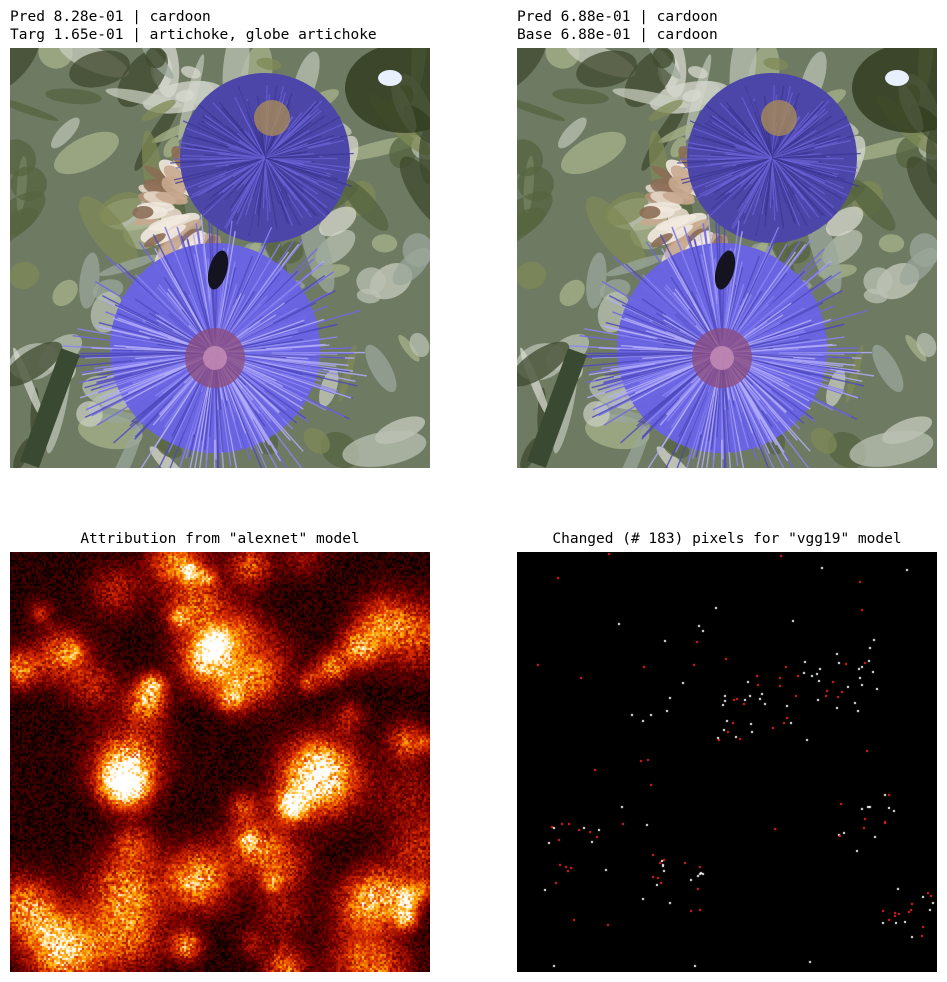  Describe the element at coordinates (220, 539) in the screenshot. I see `caption-attribution: Attribution from "alexnet" model` at that location.